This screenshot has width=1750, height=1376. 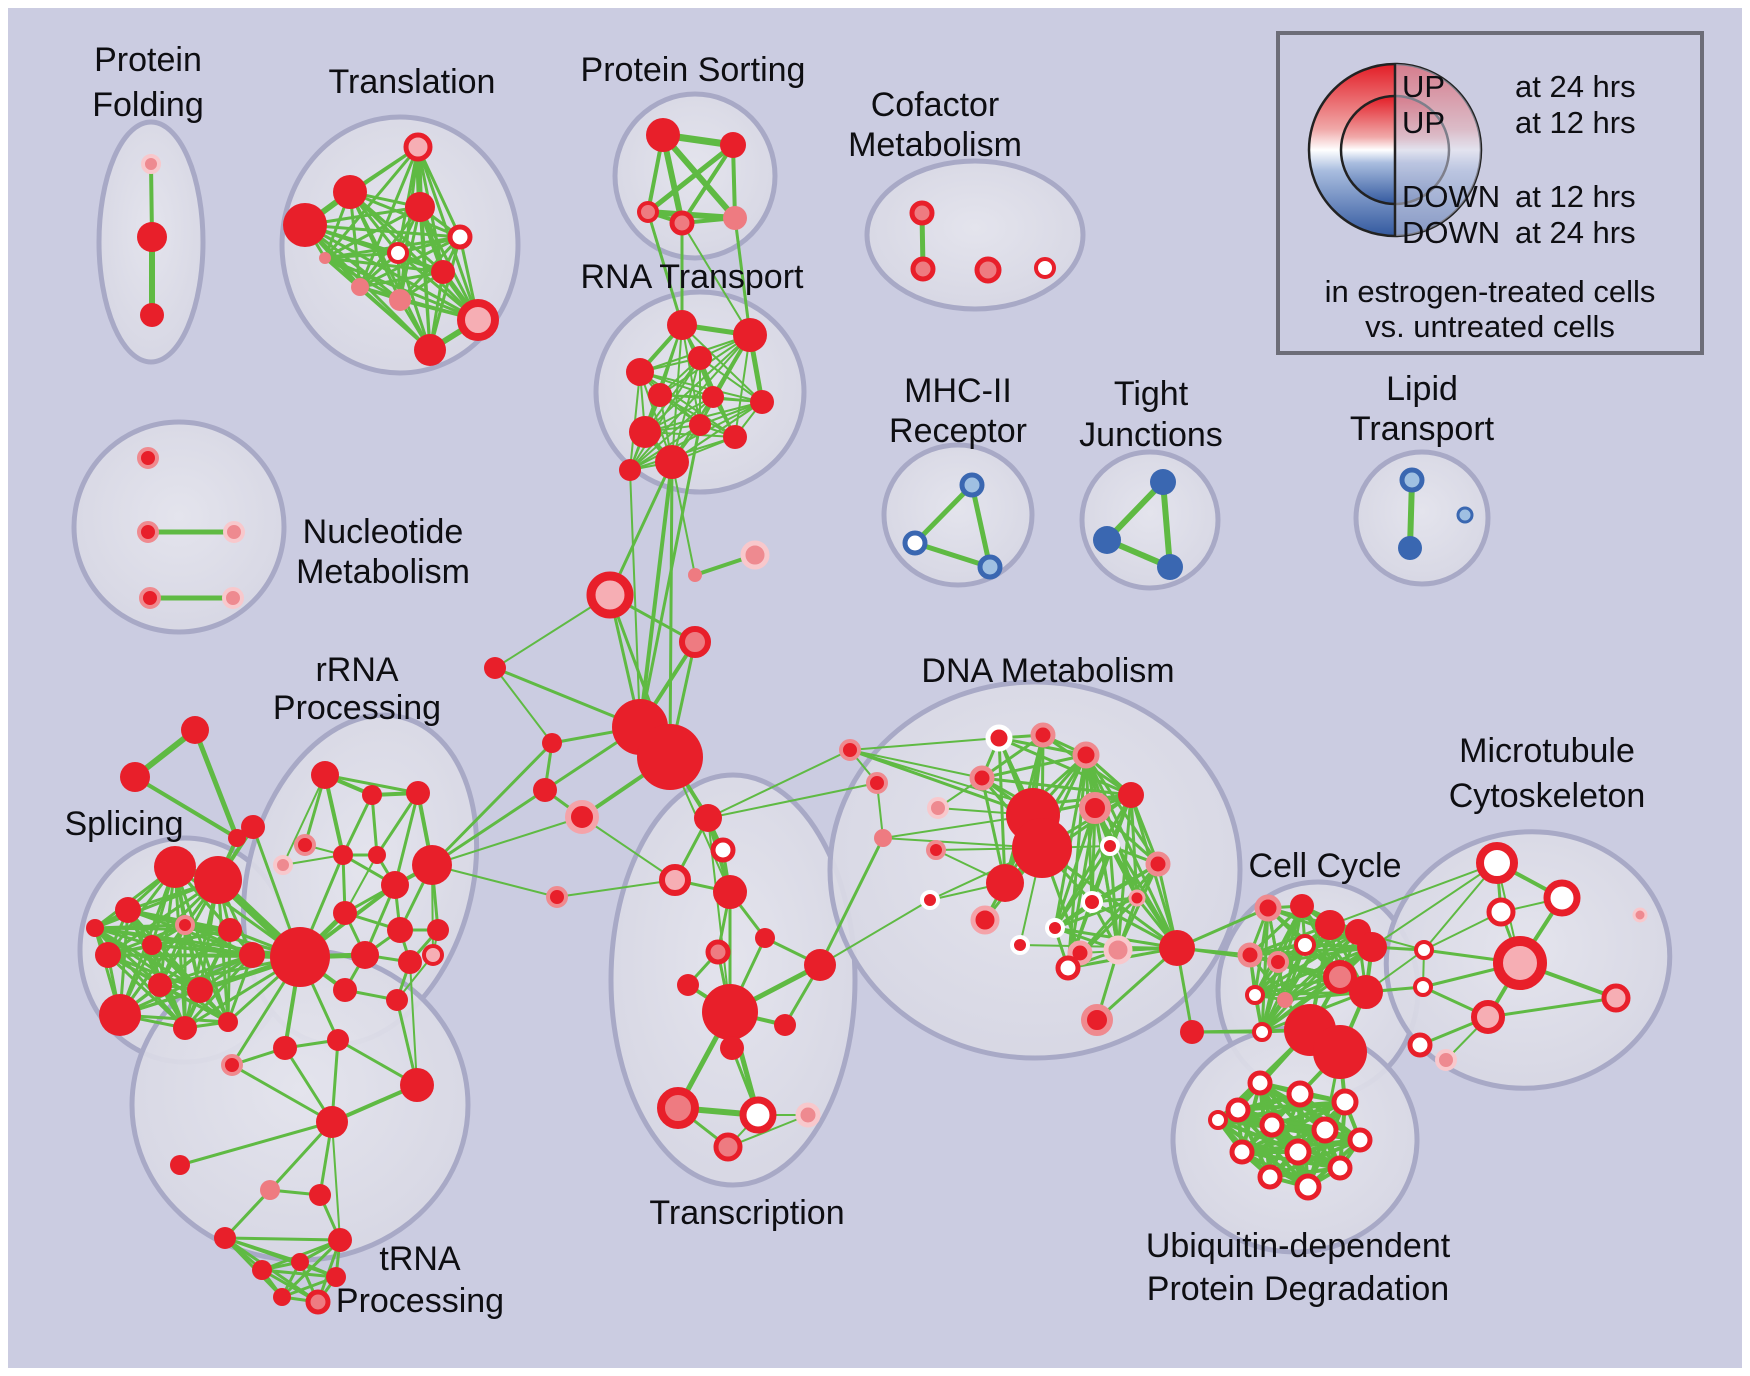 I want to click on cluster-bubble-mhc-ii-receptor, so click(x=958, y=515).